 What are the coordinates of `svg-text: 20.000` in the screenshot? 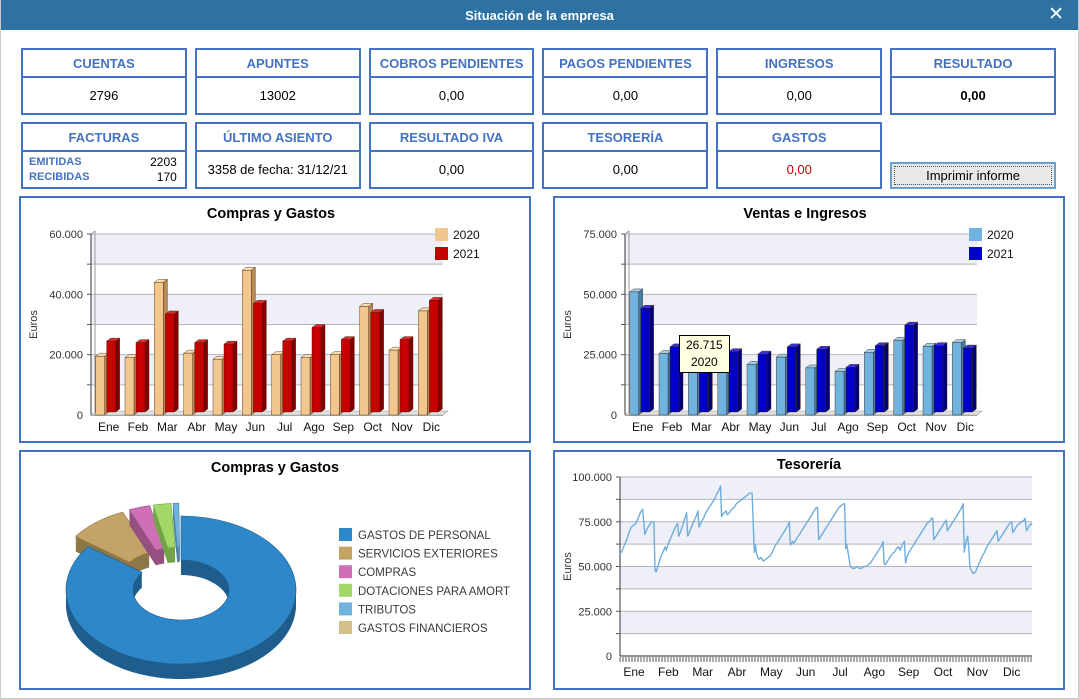 It's located at (66, 356).